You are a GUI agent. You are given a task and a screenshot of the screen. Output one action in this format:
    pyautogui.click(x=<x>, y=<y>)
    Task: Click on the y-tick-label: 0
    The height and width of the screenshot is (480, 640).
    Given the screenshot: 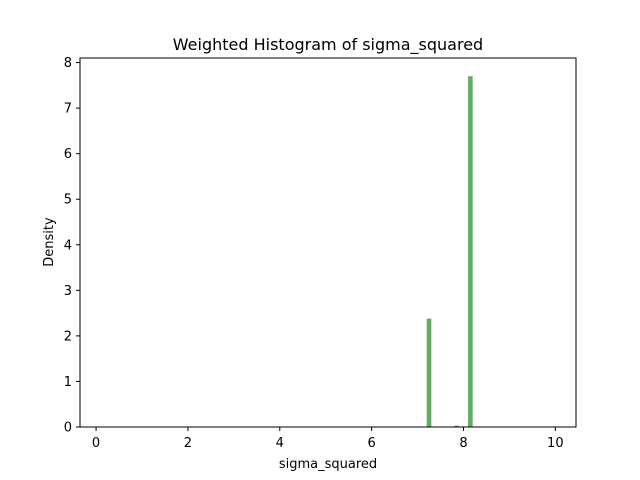 What is the action you would take?
    pyautogui.click(x=68, y=428)
    